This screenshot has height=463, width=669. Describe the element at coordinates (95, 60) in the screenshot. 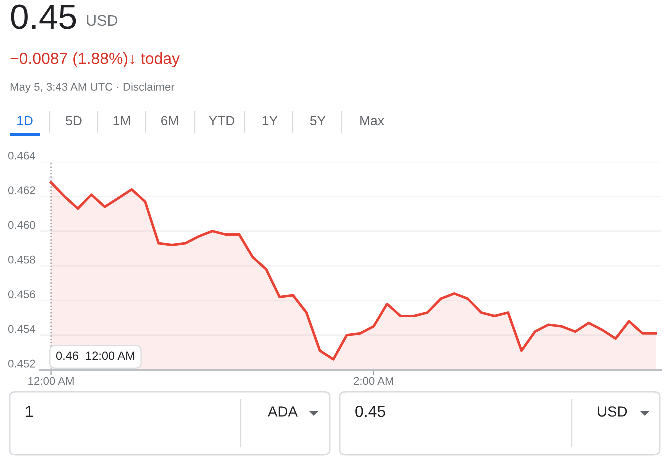

I see `chart-subtitle: −0.0087 (1.88%)↓ today` at that location.